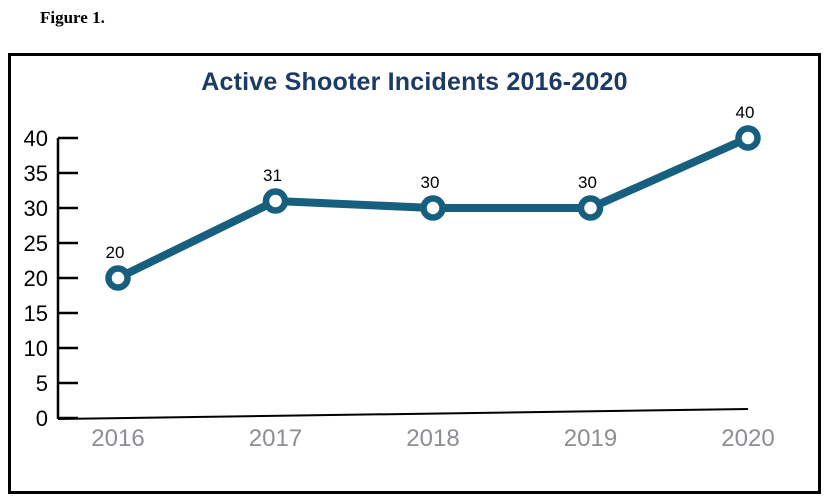  Describe the element at coordinates (36, 243) in the screenshot. I see `y-tick-label: 25` at that location.